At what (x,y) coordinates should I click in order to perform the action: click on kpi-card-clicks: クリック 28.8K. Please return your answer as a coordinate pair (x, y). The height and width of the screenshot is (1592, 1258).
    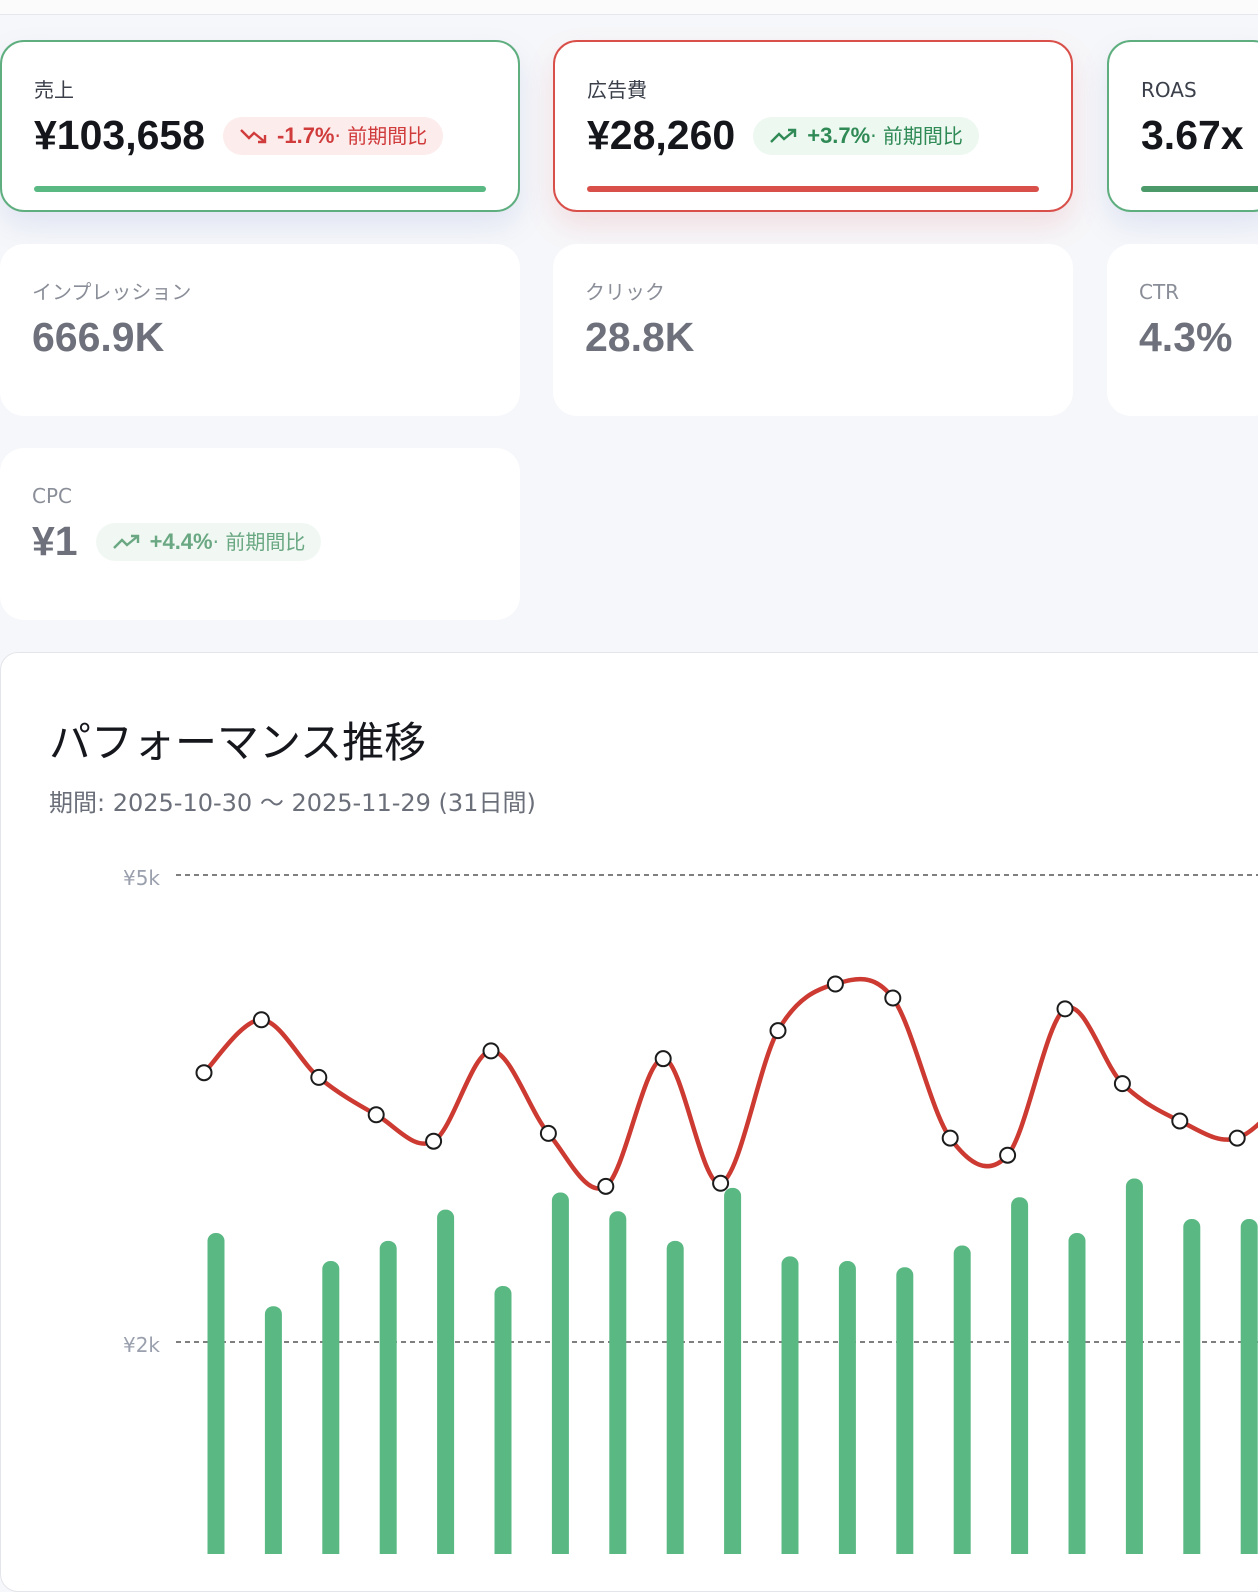
    Looking at the image, I should click on (813, 330).